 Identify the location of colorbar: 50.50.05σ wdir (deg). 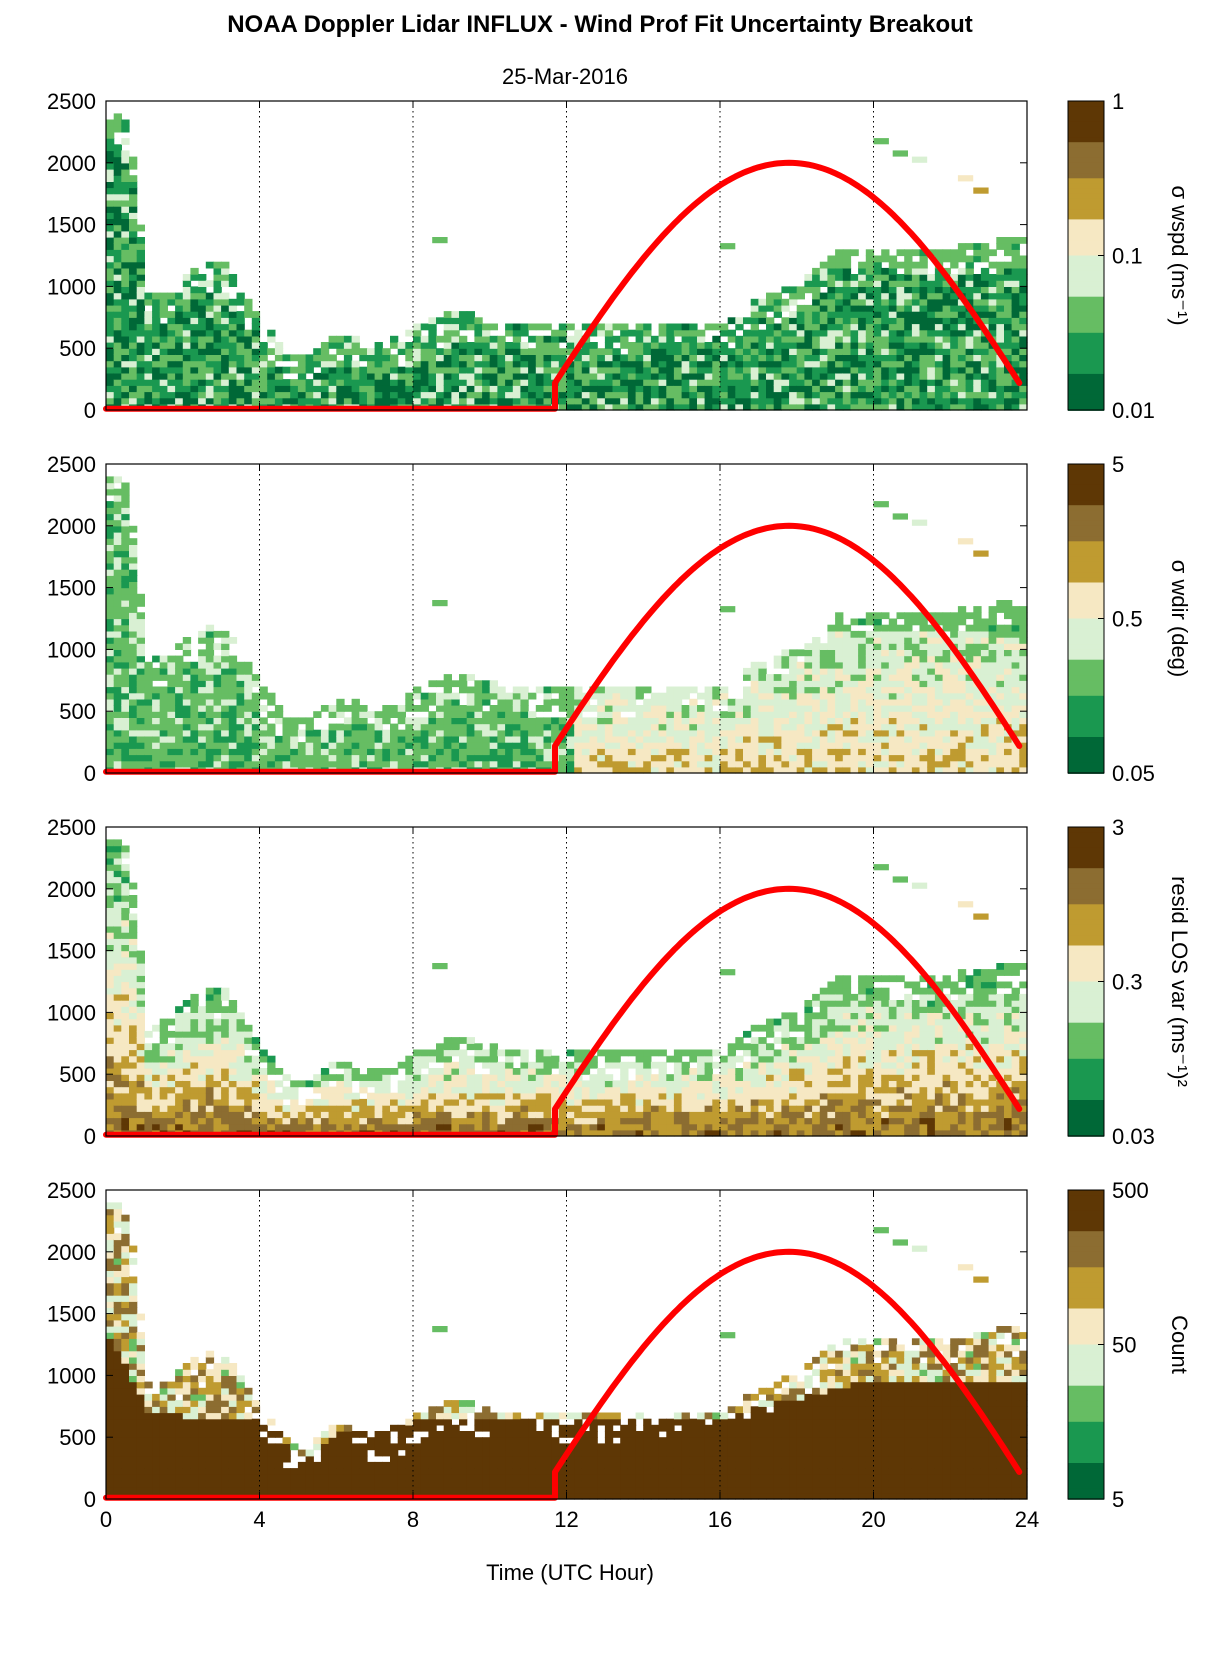
(1129, 619).